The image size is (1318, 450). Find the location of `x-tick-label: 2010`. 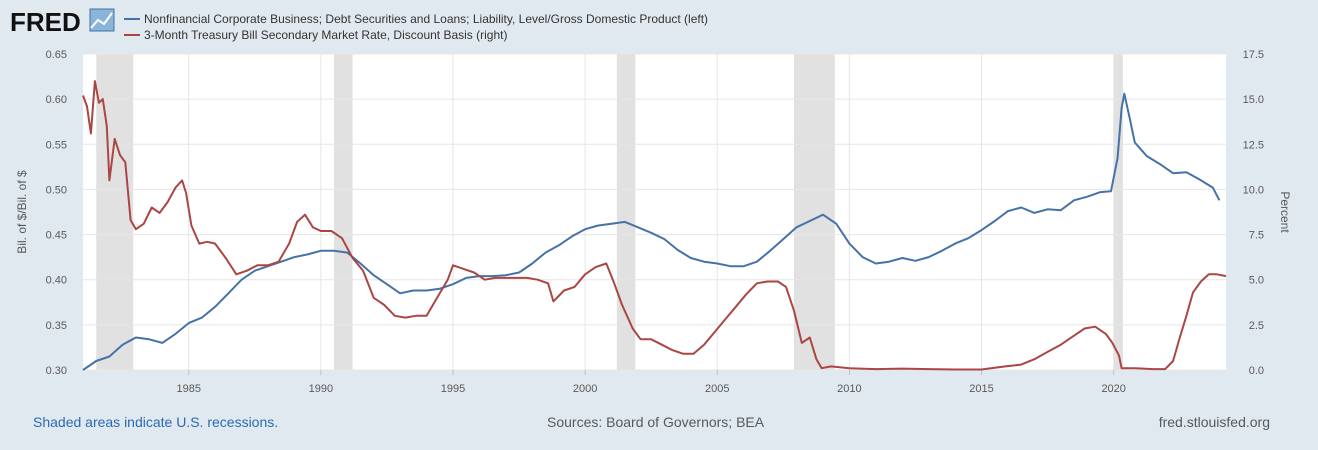

x-tick-label: 2010 is located at coordinates (849, 389).